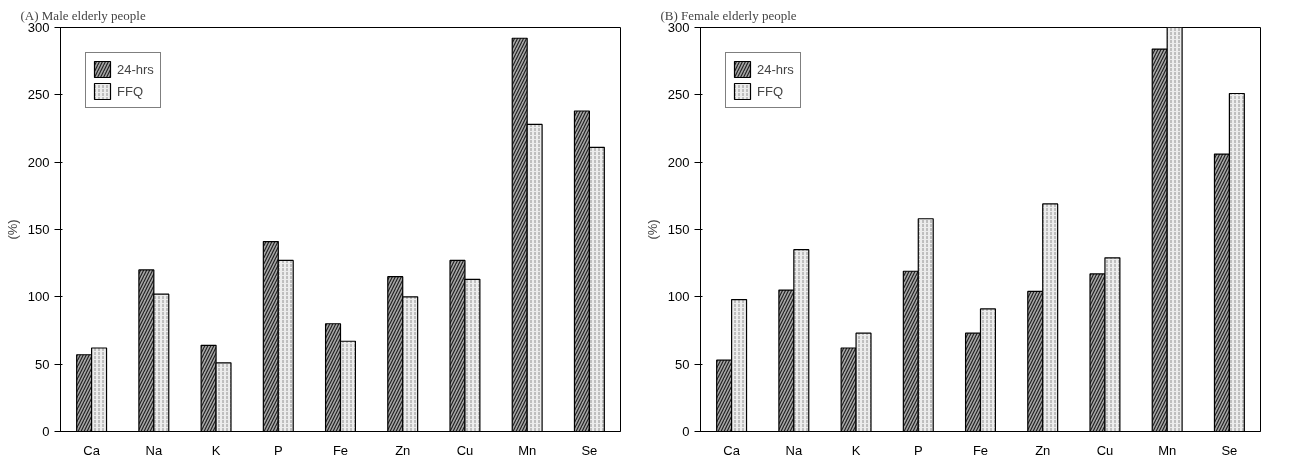  I want to click on chart-title: (B) Female elderly people, so click(728, 15).